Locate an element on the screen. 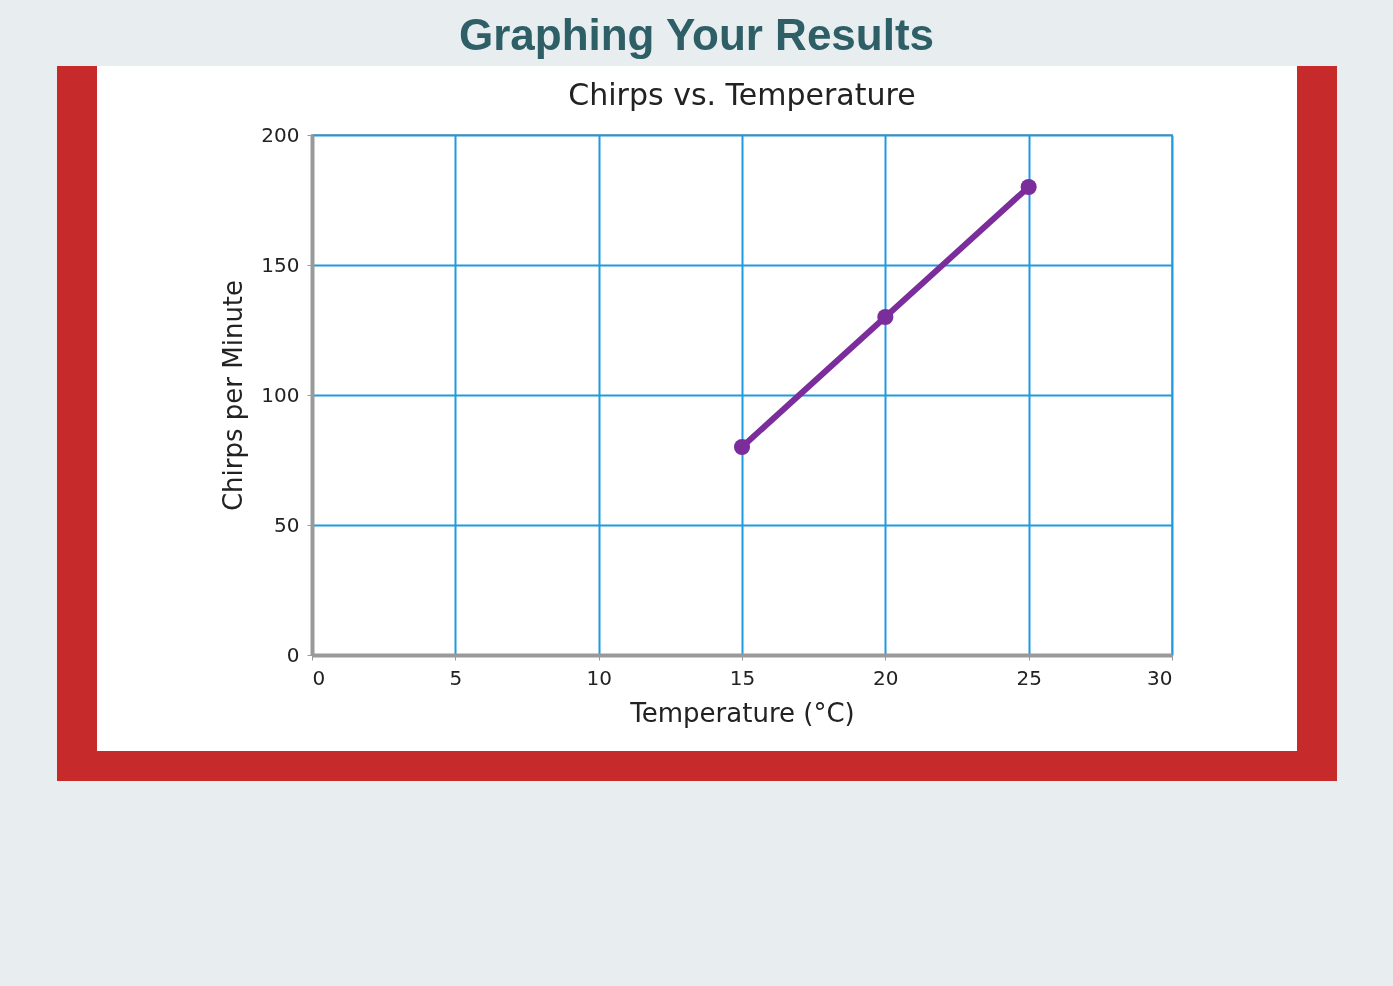 The image size is (1393, 986). x-tick-label: 10 is located at coordinates (599, 677).